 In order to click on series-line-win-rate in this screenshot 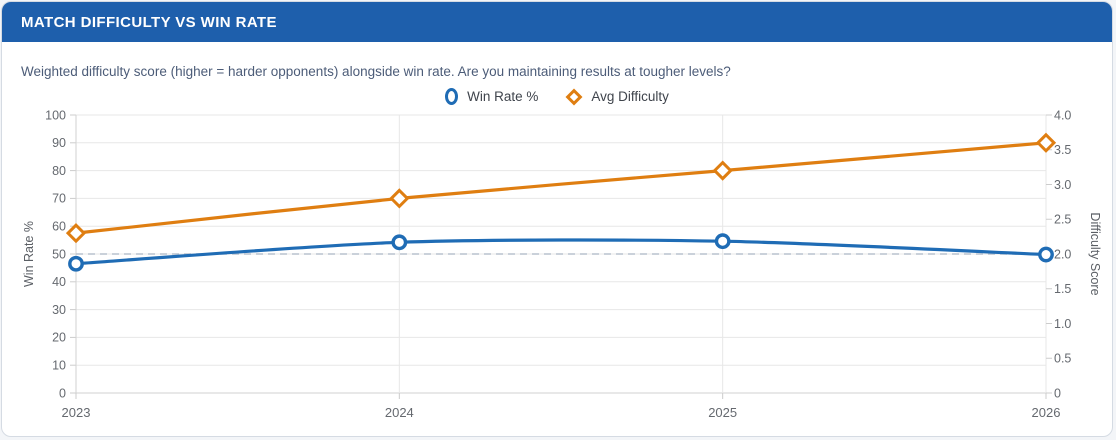, I will do `click(561, 252)`.